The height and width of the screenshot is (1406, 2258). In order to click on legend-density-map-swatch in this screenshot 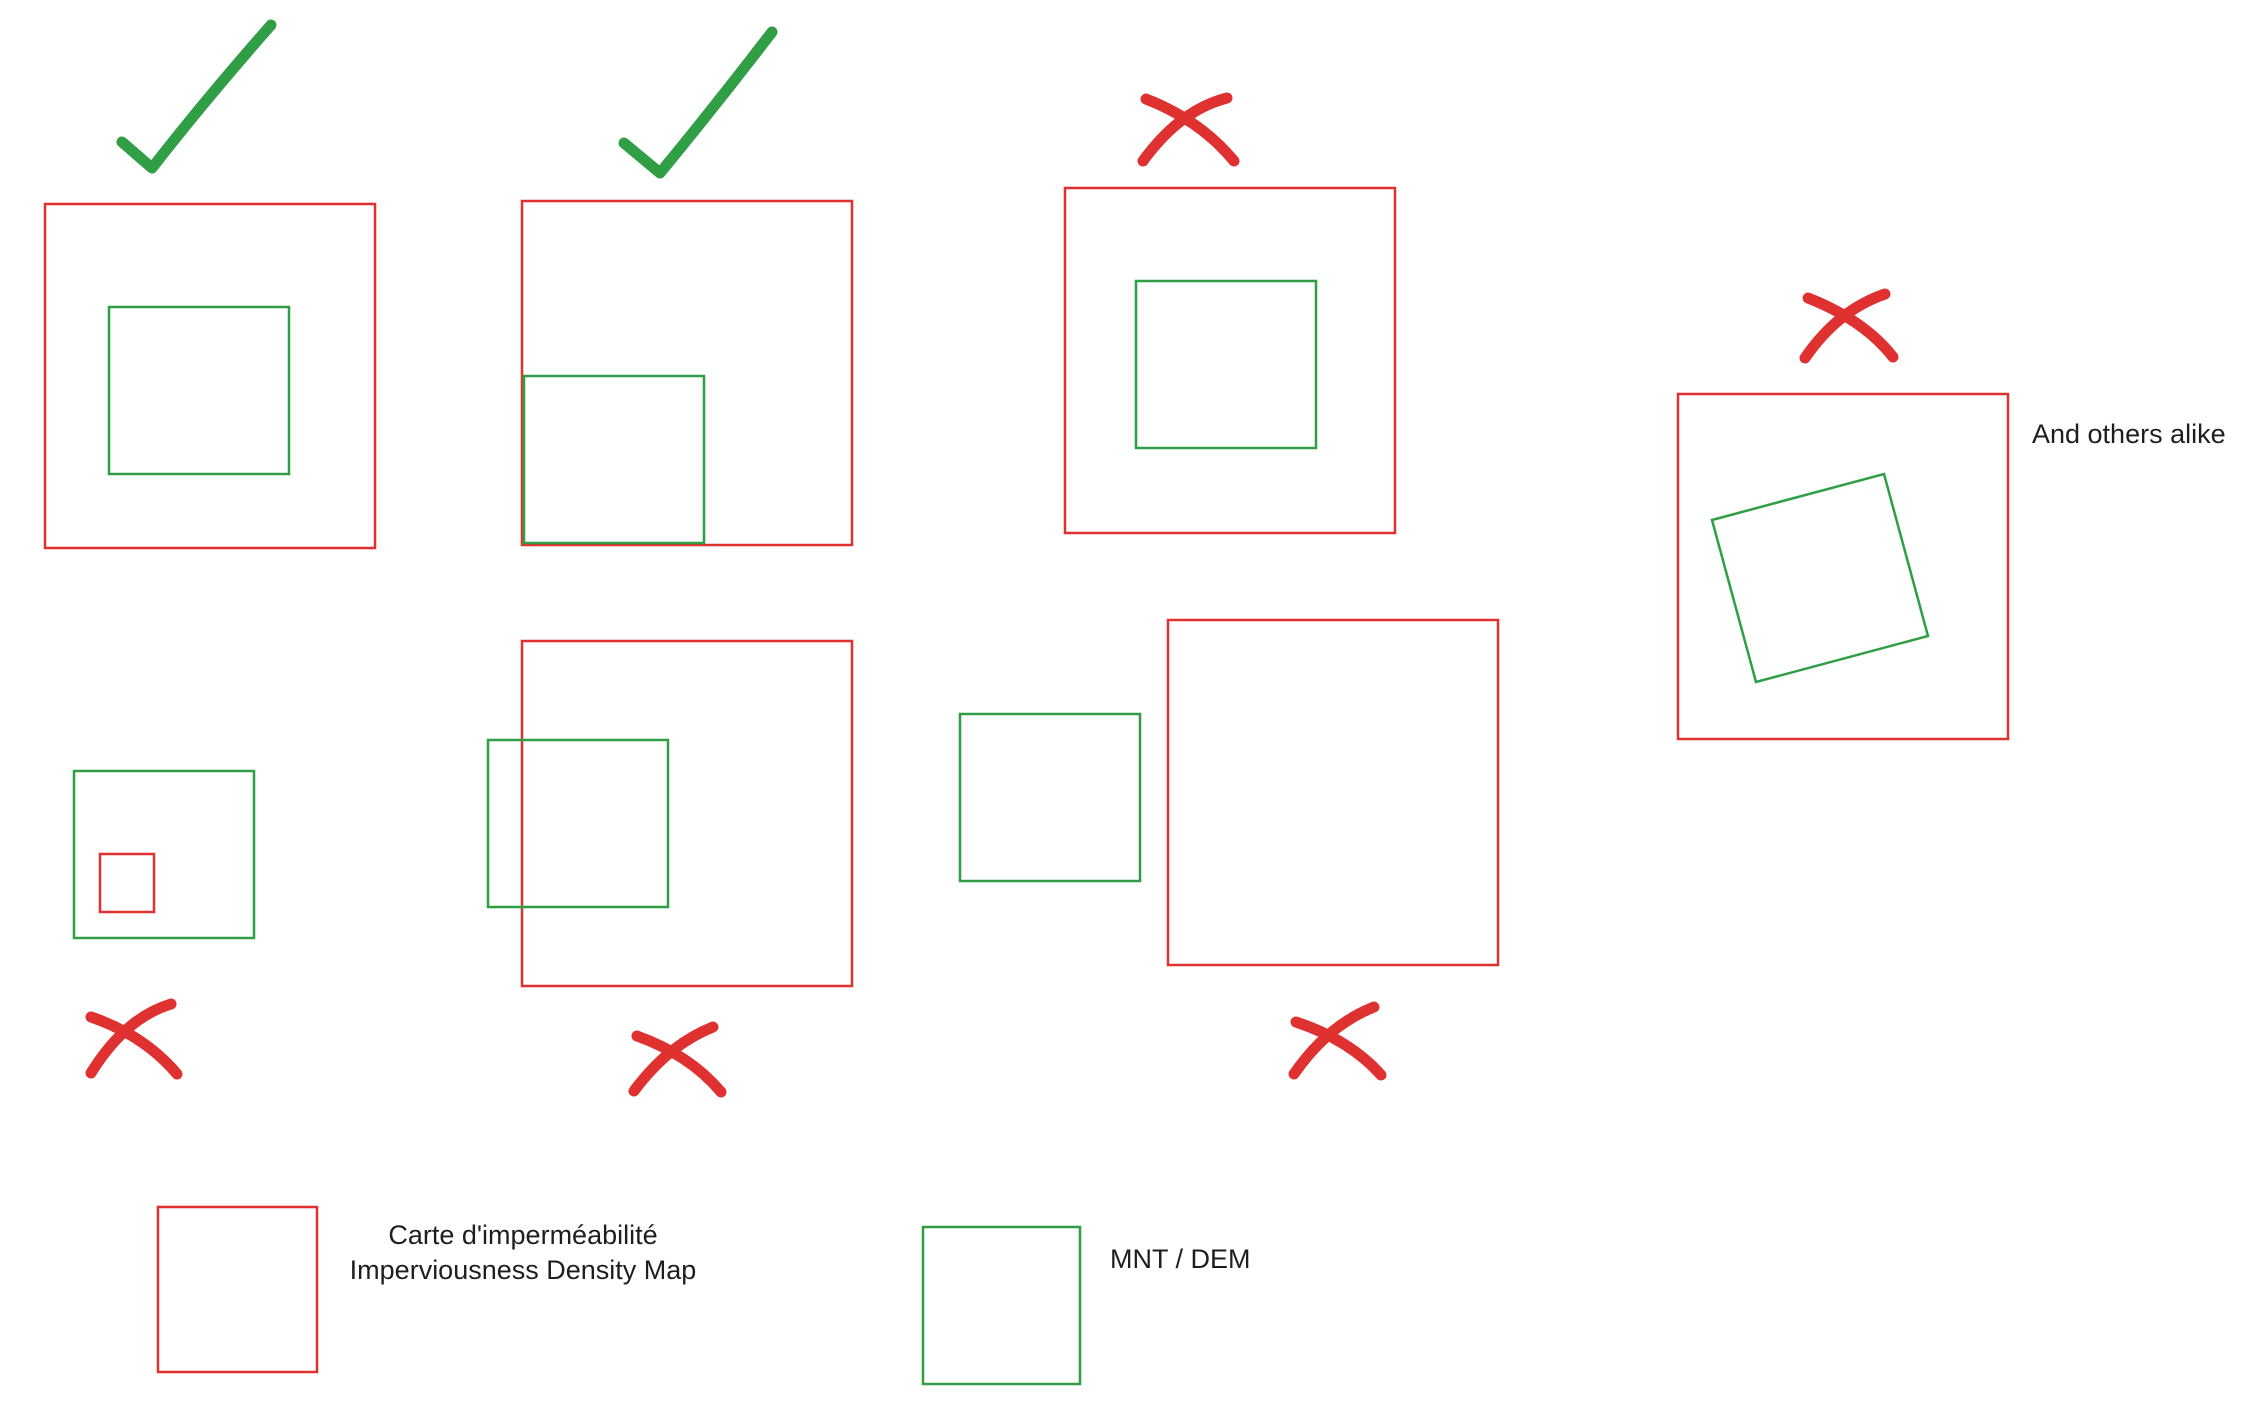, I will do `click(237, 1289)`.